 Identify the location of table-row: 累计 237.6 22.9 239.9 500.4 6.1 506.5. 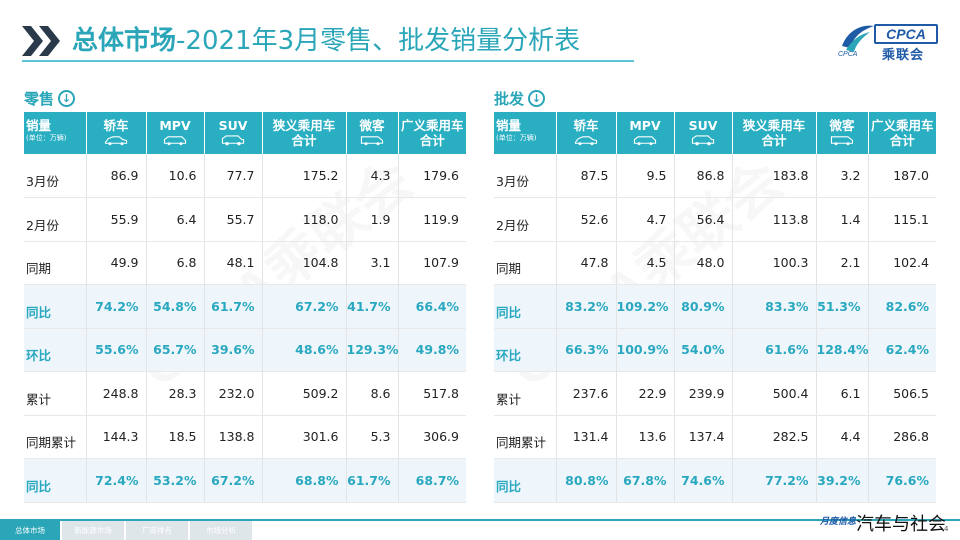
(715, 393).